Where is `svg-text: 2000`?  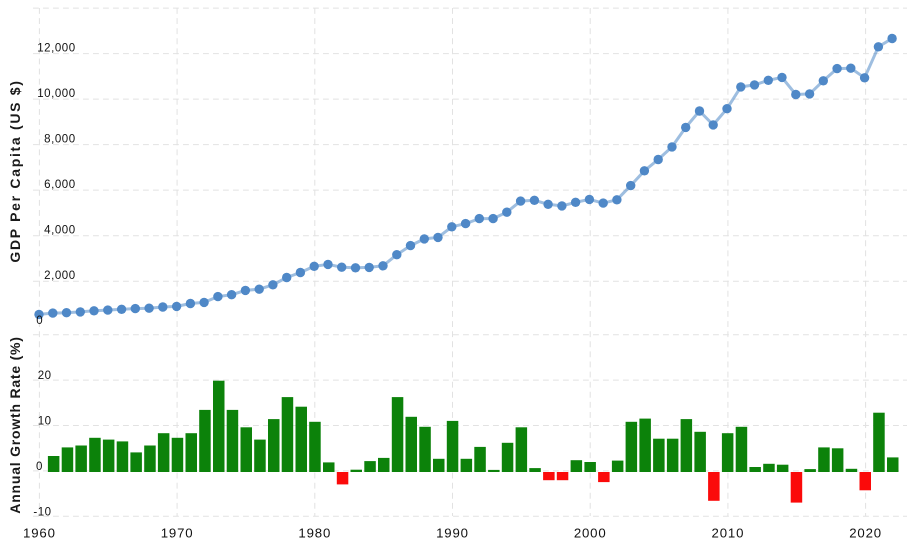
svg-text: 2000 is located at coordinates (590, 533).